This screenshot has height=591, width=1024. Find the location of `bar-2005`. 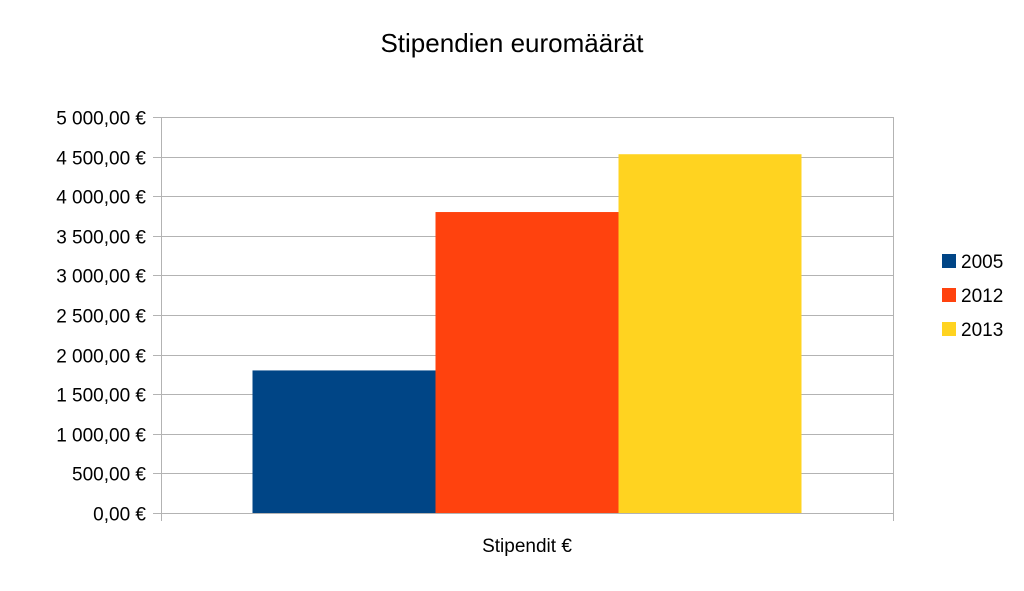

bar-2005 is located at coordinates (344, 441).